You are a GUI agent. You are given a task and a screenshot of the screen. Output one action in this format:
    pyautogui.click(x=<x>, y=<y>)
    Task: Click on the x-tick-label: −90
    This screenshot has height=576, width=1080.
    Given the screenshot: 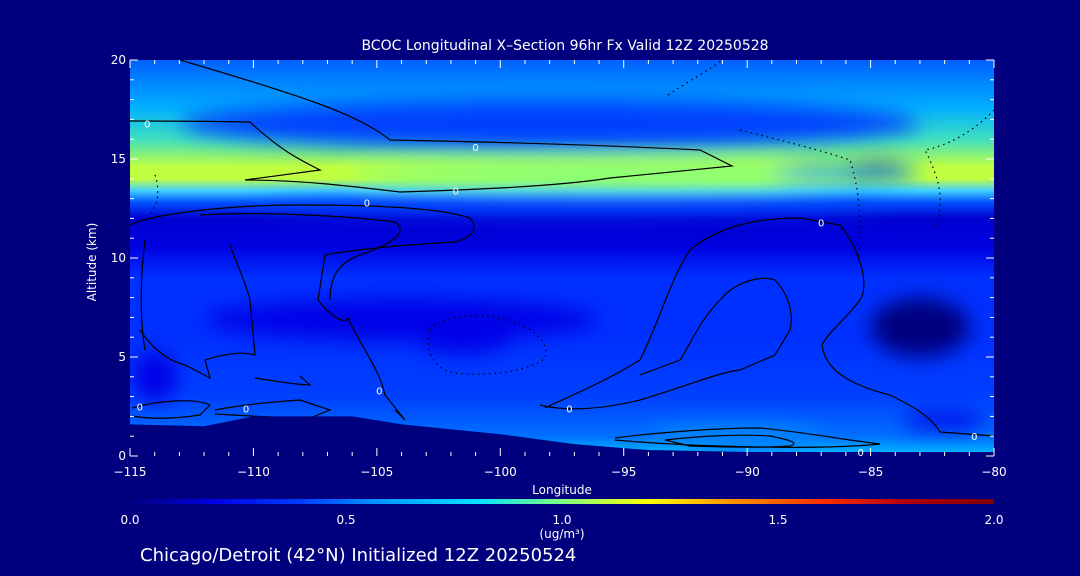 What is the action you would take?
    pyautogui.click(x=746, y=472)
    